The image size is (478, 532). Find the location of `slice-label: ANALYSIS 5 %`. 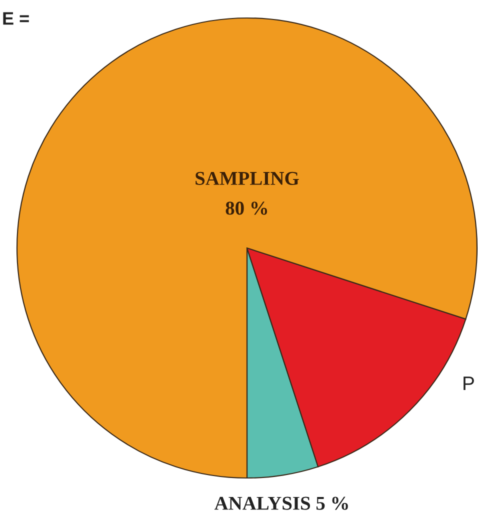

slice-label: ANALYSIS 5 % is located at coordinates (281, 503).